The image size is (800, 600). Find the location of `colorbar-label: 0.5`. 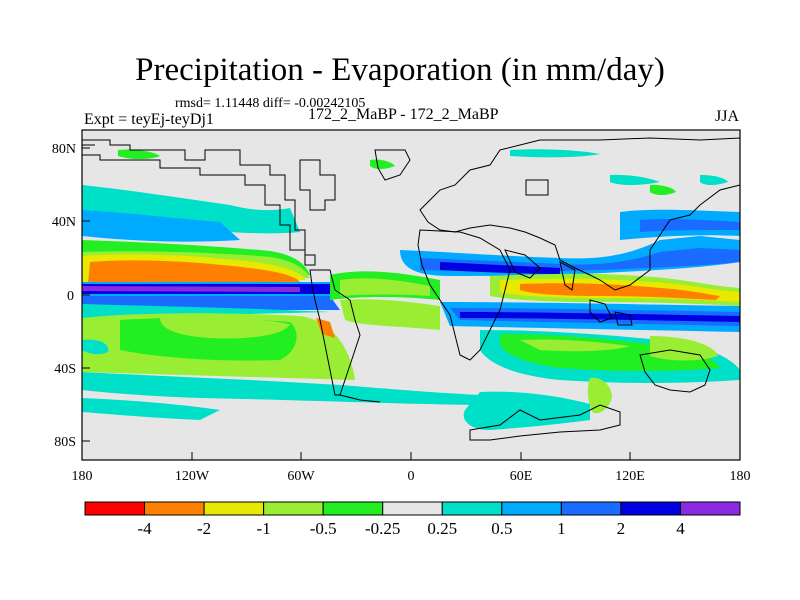

colorbar-label: 0.5 is located at coordinates (501, 528).